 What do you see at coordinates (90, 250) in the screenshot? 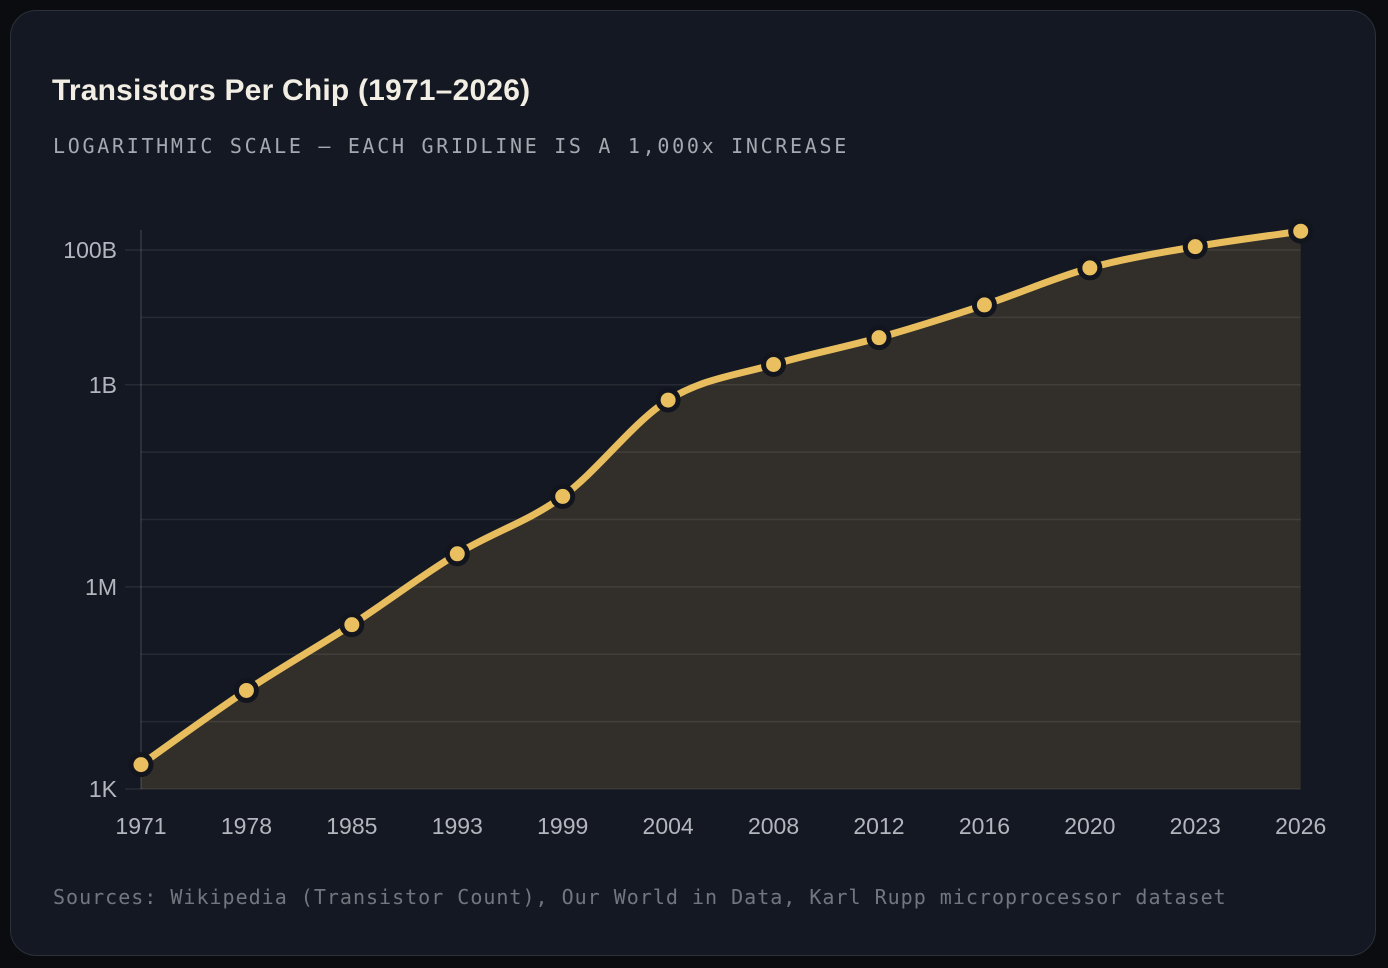
I see `y-axis-label: 100B` at bounding box center [90, 250].